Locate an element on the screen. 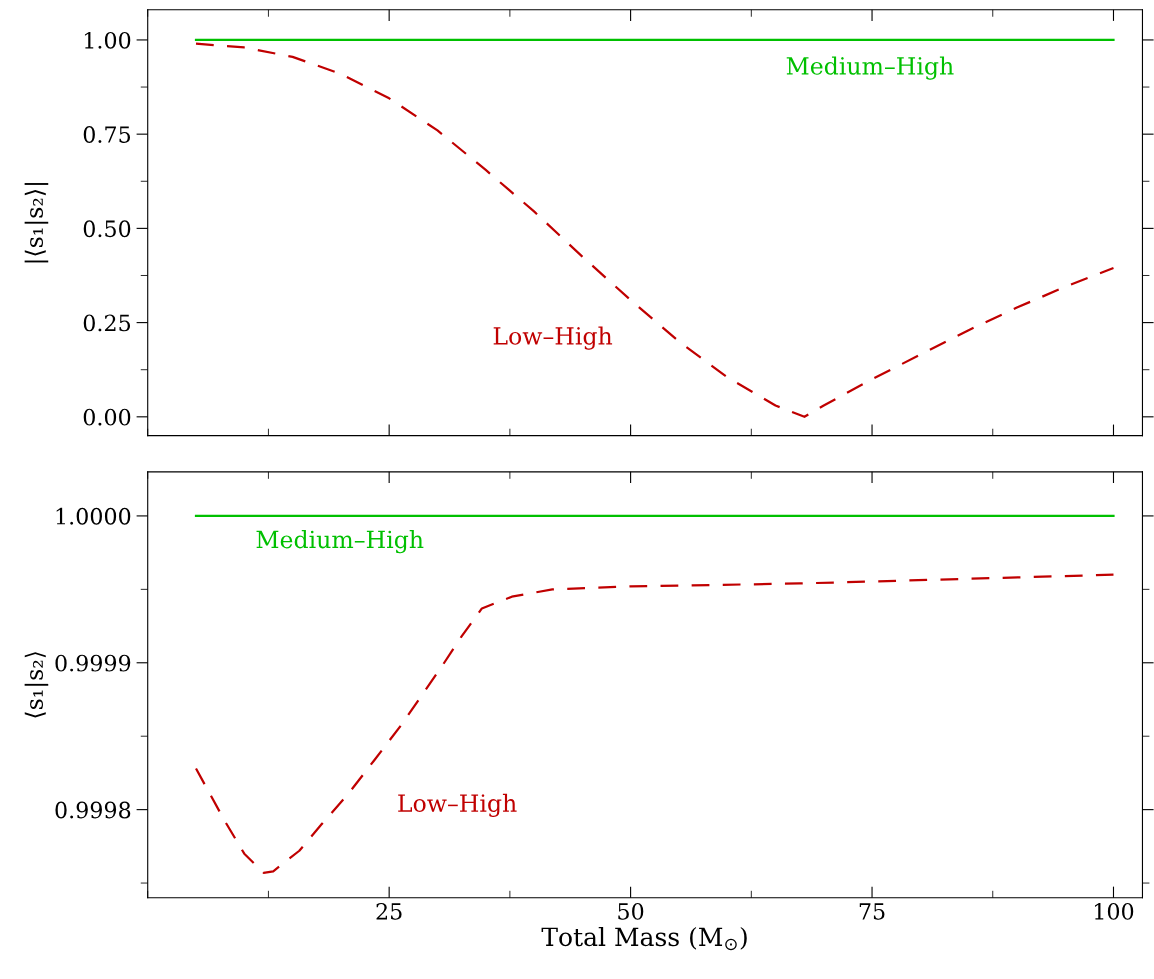 The height and width of the screenshot is (979, 1154). y-tick-label: 1.0000 is located at coordinates (93, 516).